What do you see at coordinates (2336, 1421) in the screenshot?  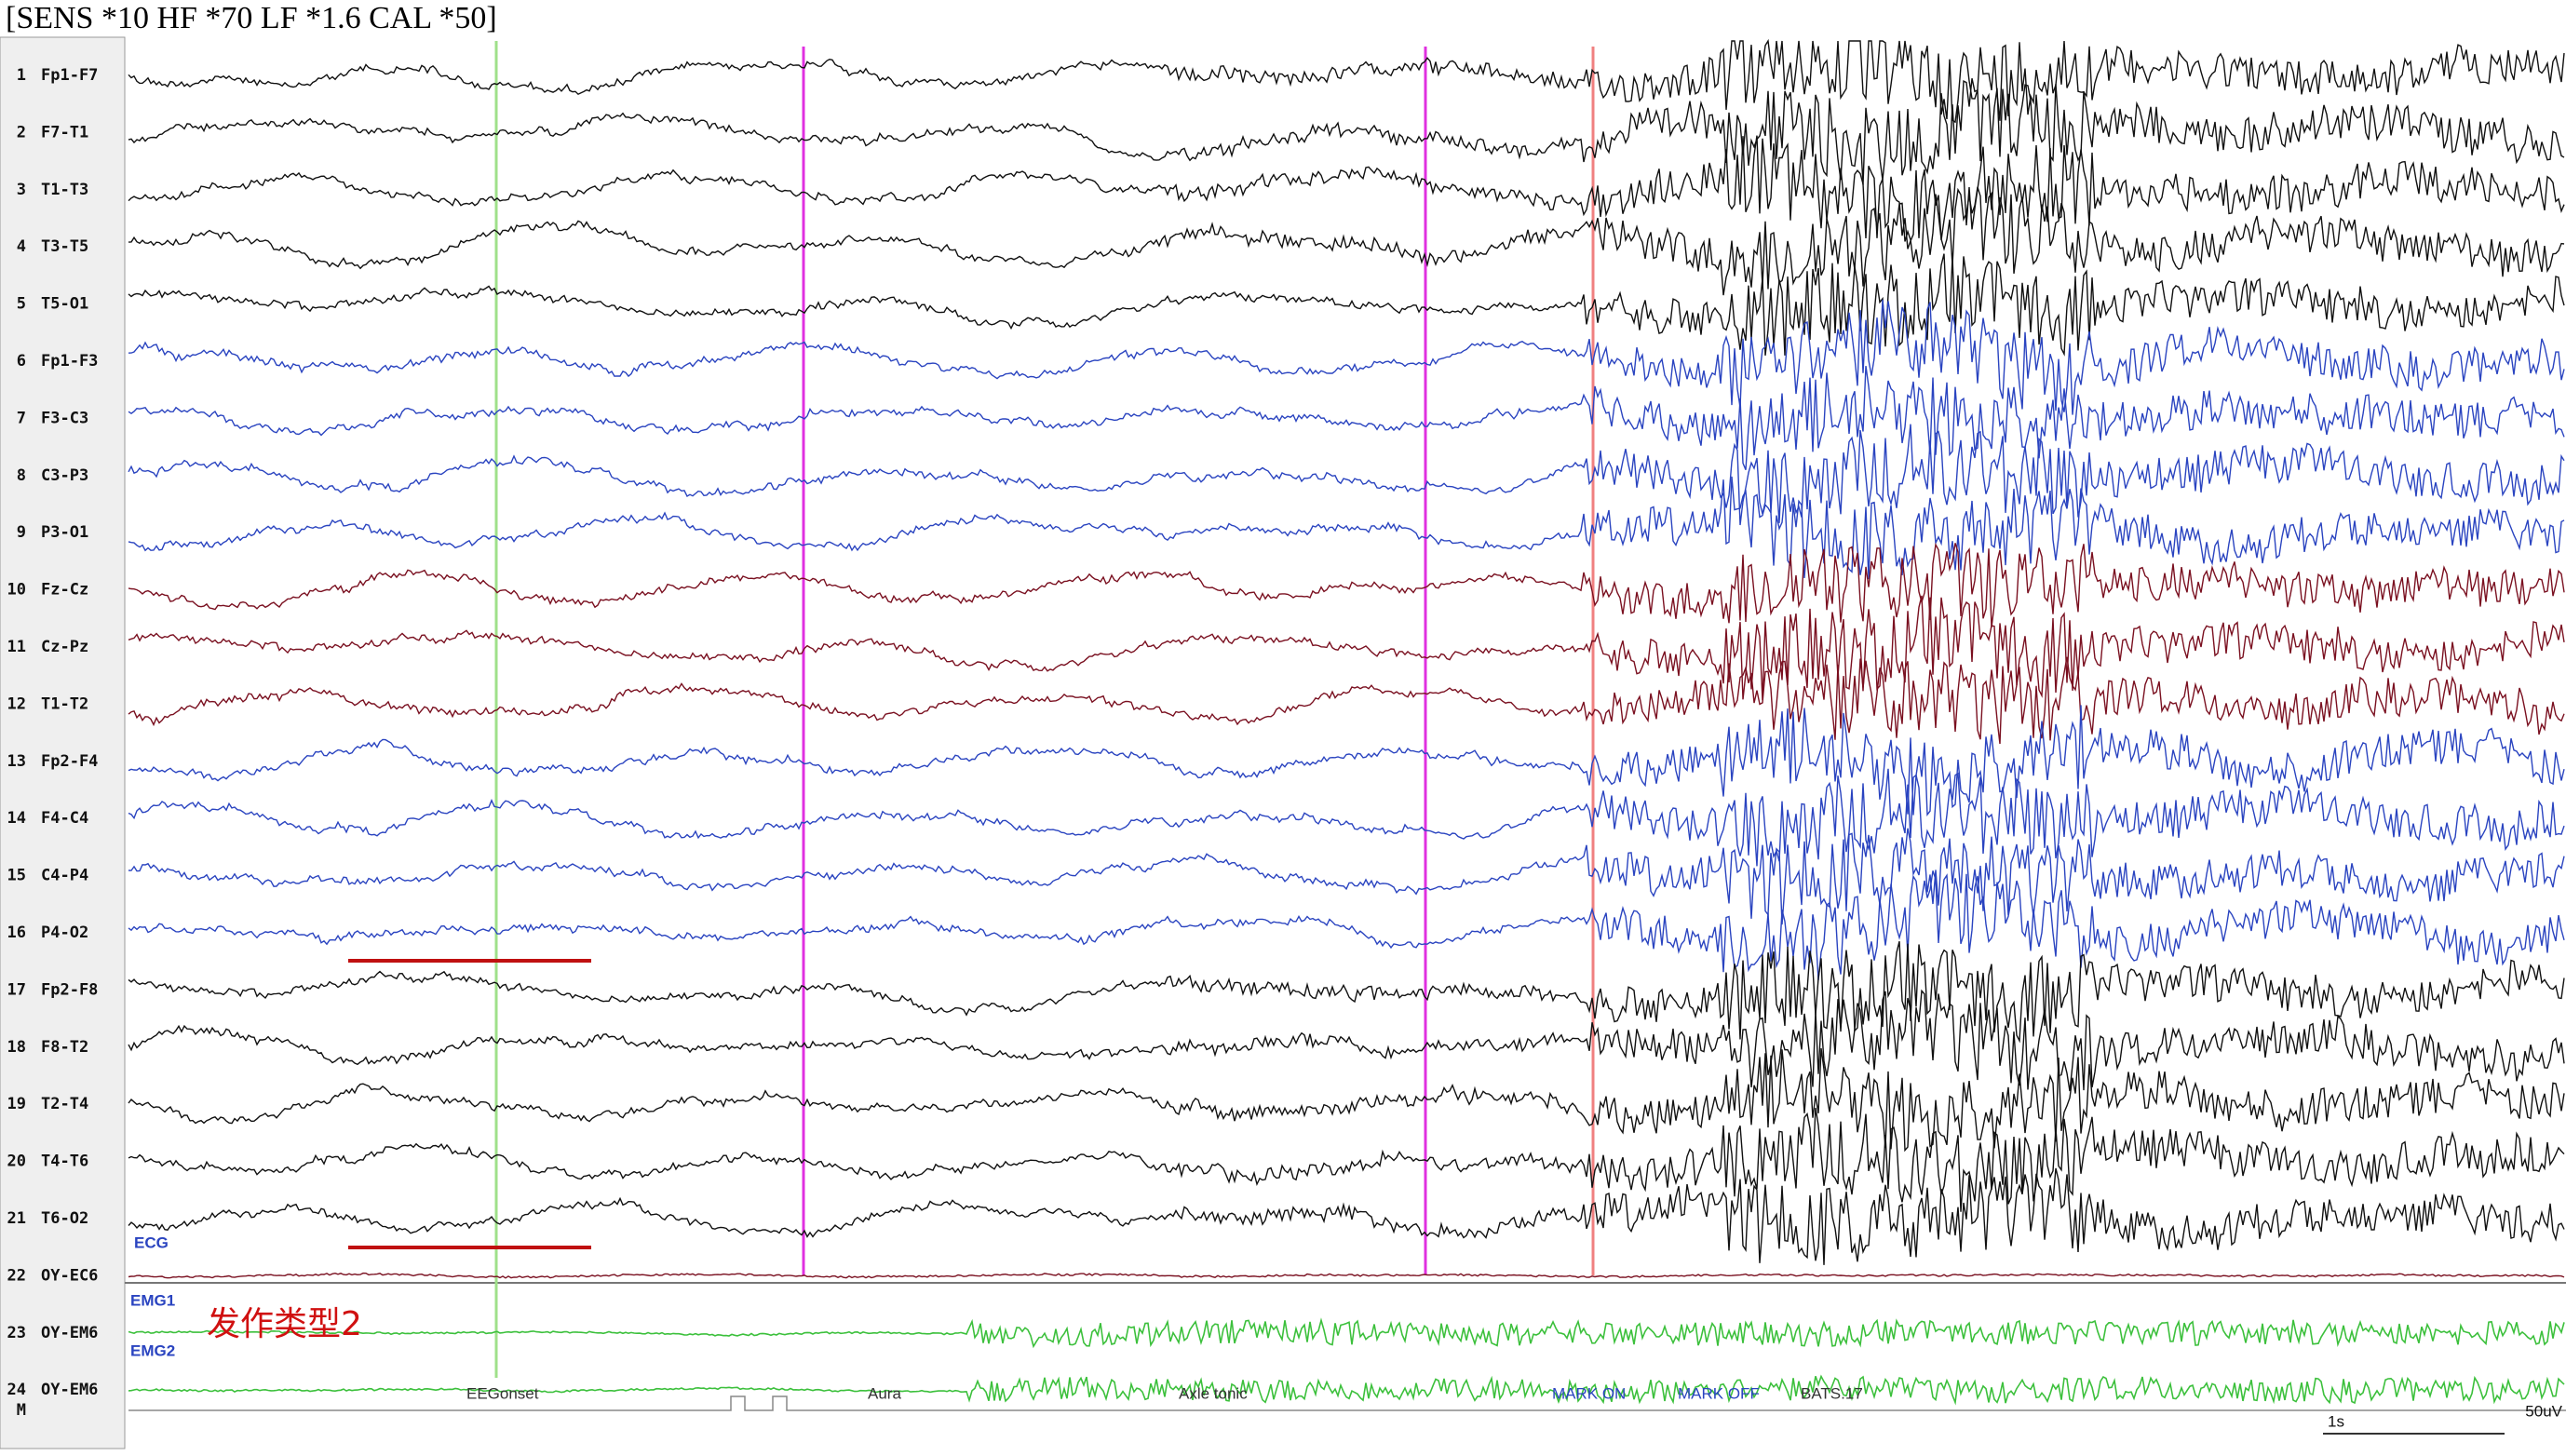 I see `time-scale: 1s` at bounding box center [2336, 1421].